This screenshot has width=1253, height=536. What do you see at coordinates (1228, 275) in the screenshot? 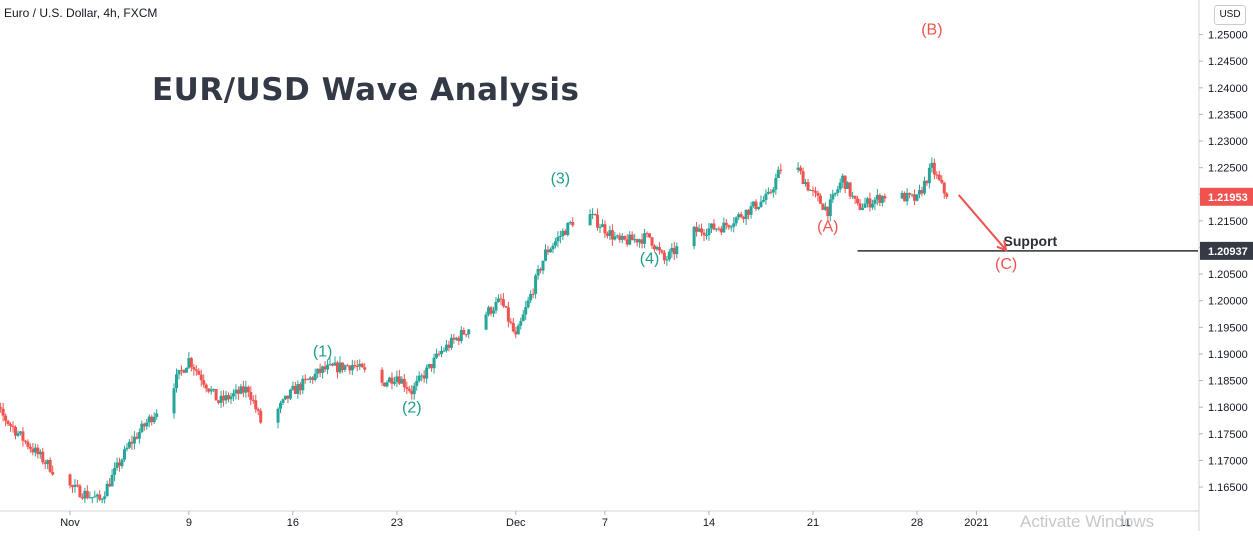
I see `price-tick-label: 1.20500` at bounding box center [1228, 275].